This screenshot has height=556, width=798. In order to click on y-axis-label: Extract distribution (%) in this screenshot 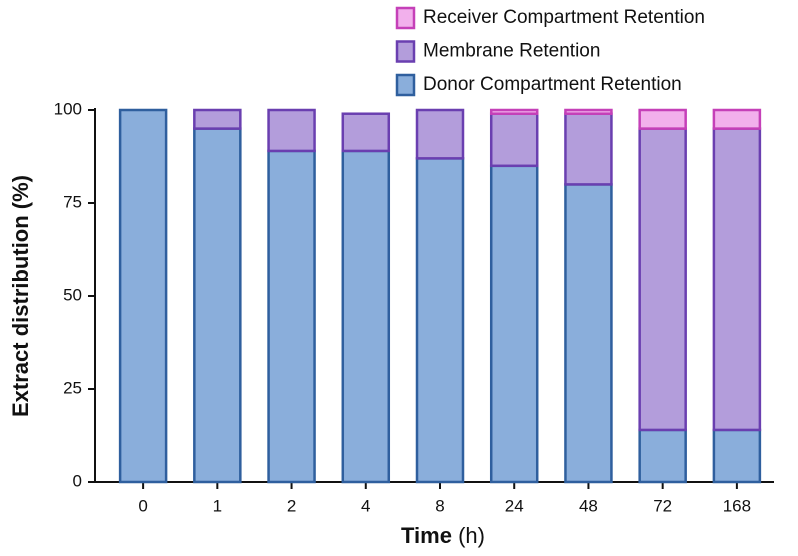, I will do `click(20, 296)`.